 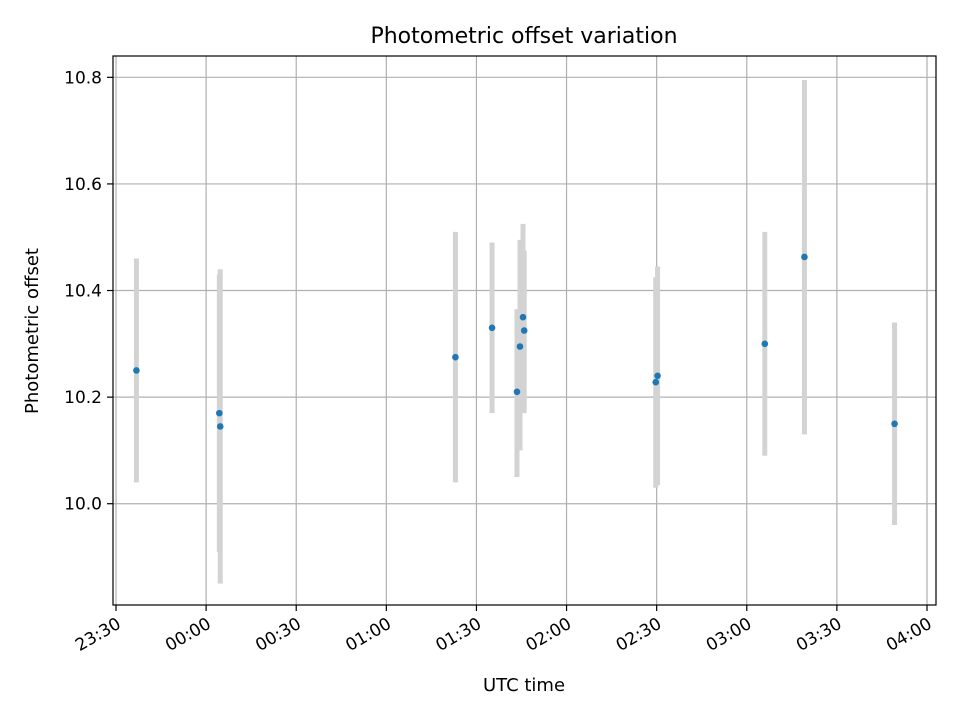 What do you see at coordinates (83, 292) in the screenshot?
I see `y-tick-label: 10.4` at bounding box center [83, 292].